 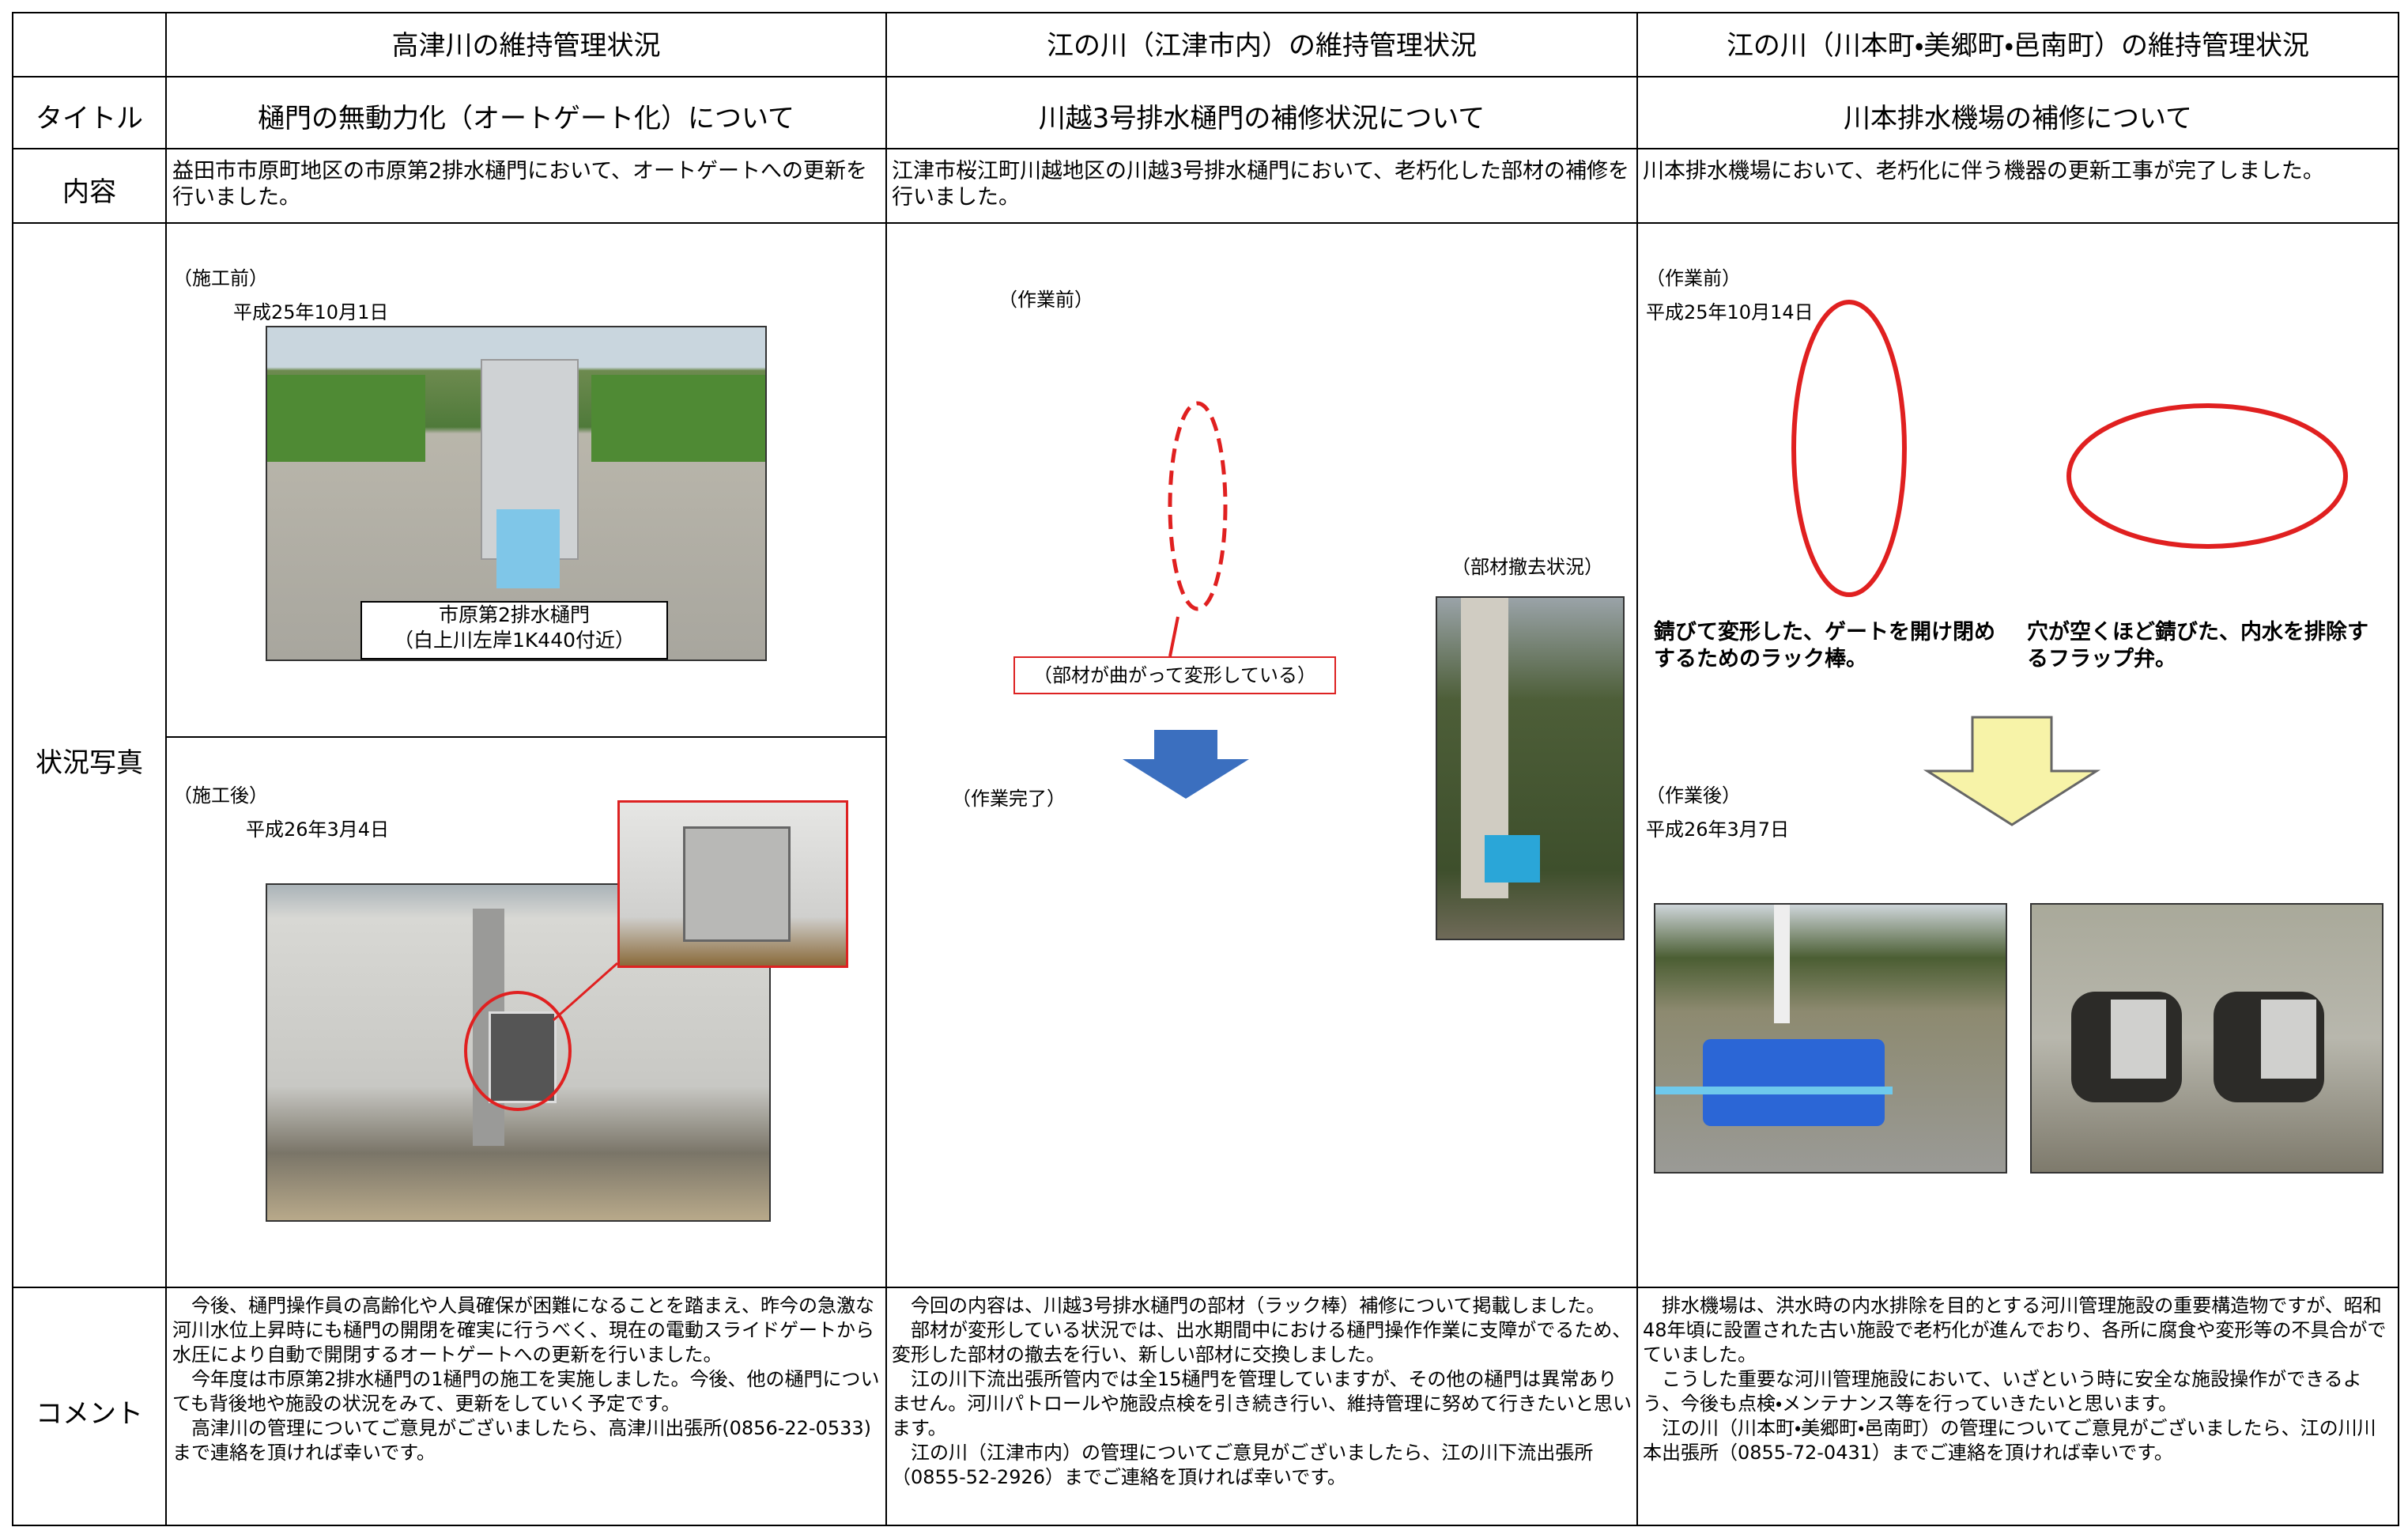 I want to click on content-cell: 川本排水機場において、老朽化に伴う機器の更新工事が完了しました。, so click(x=1983, y=171).